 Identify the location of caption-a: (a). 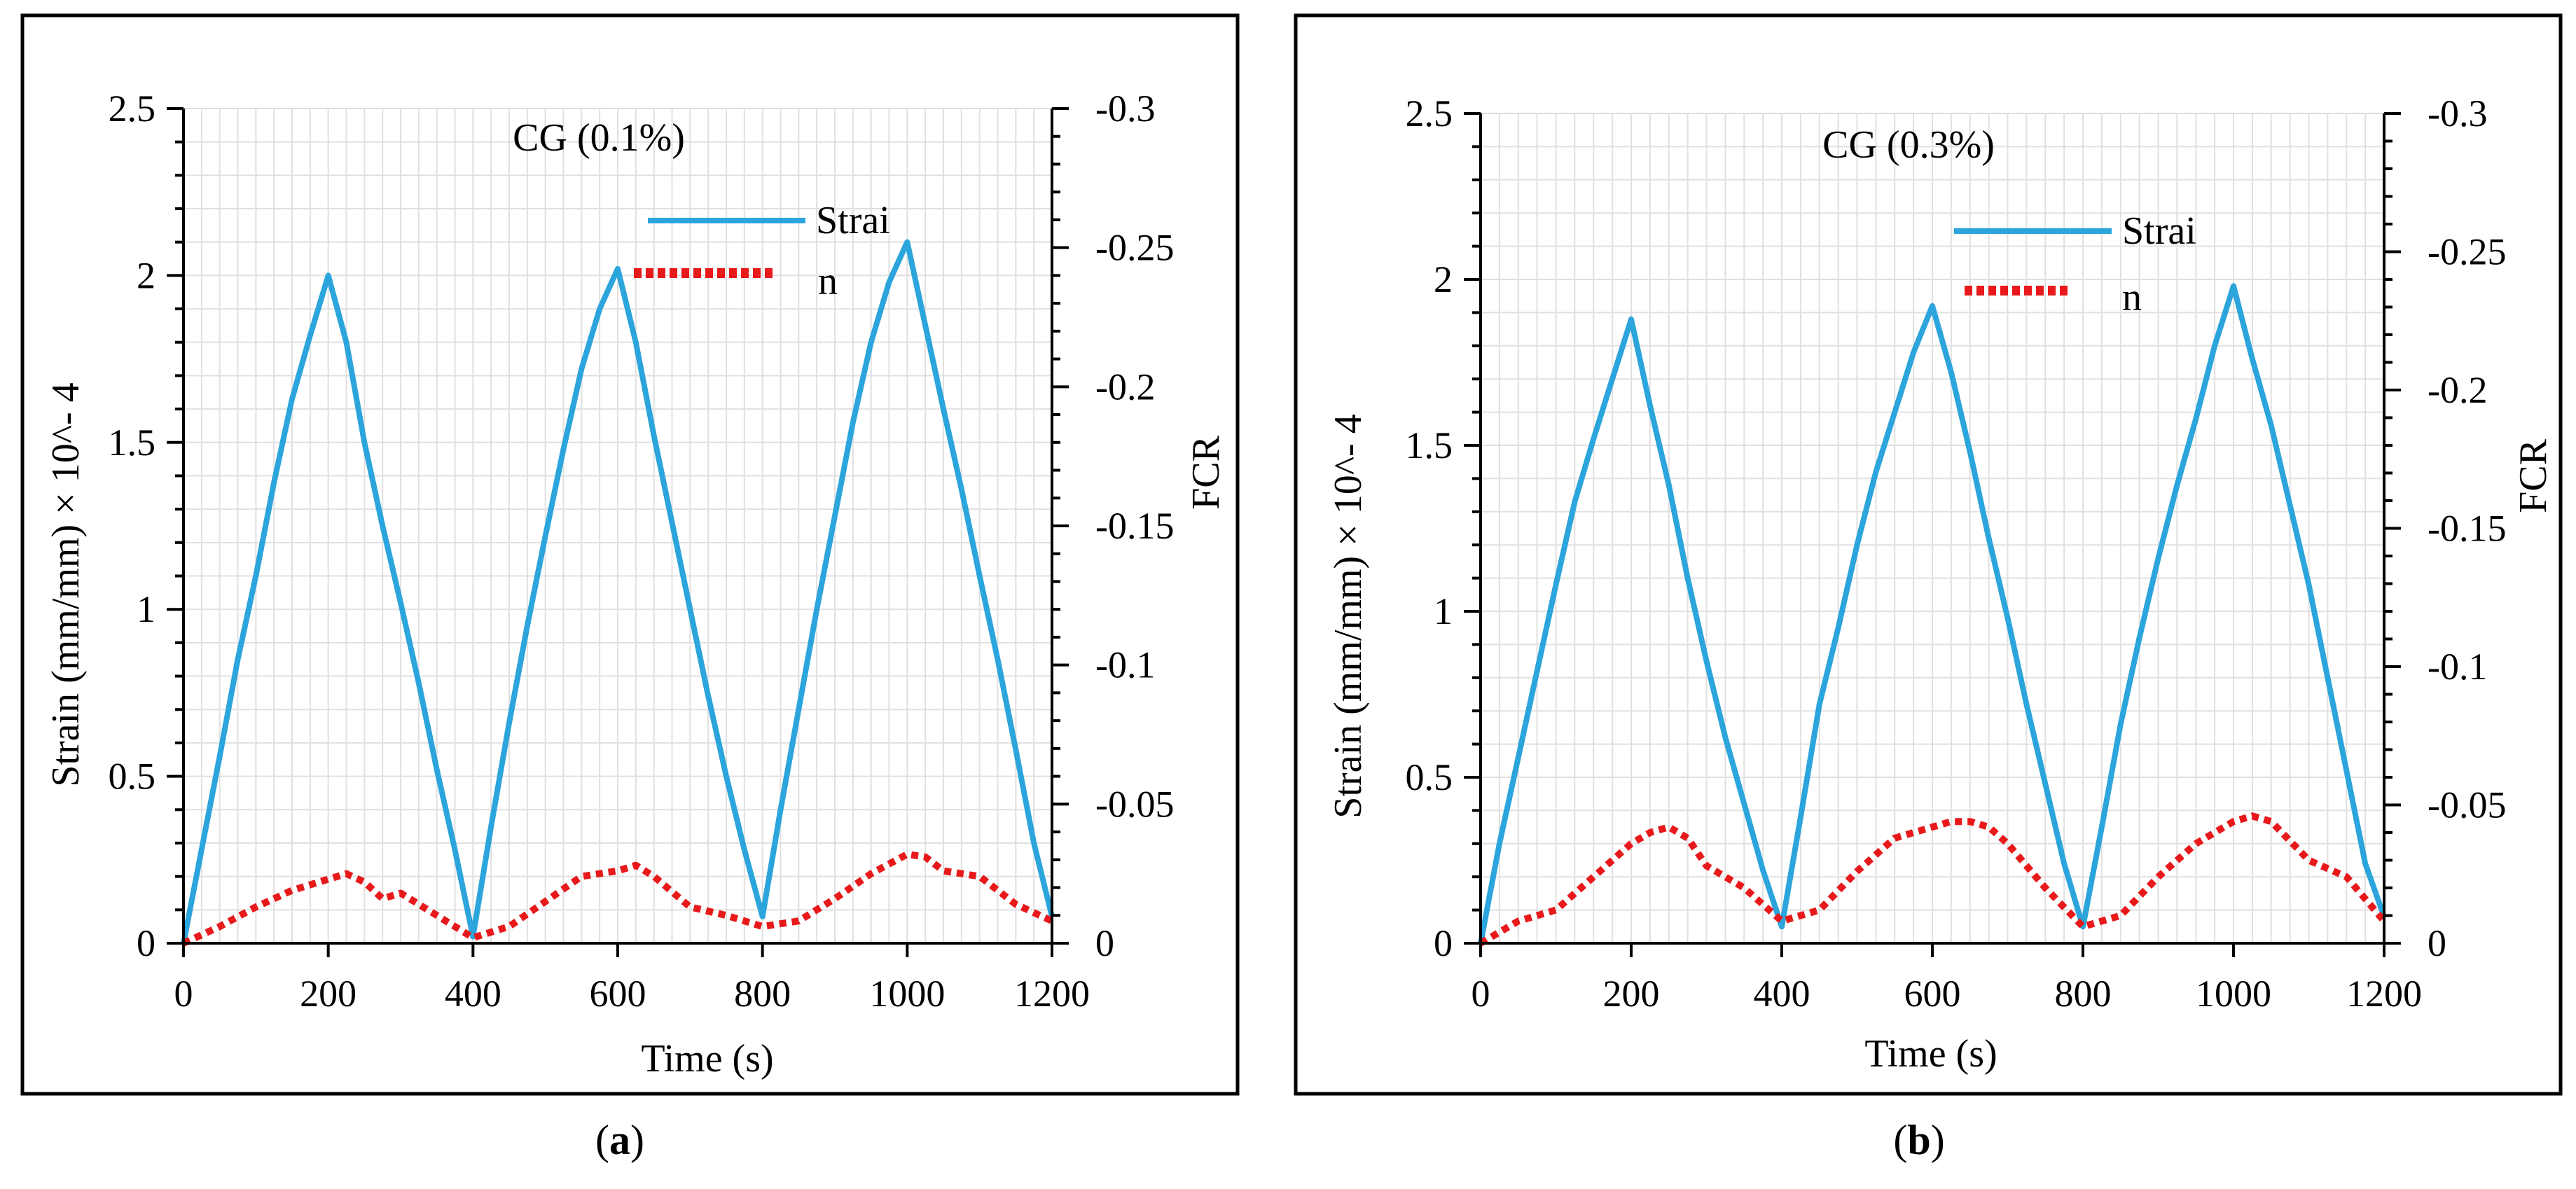
(620, 1140).